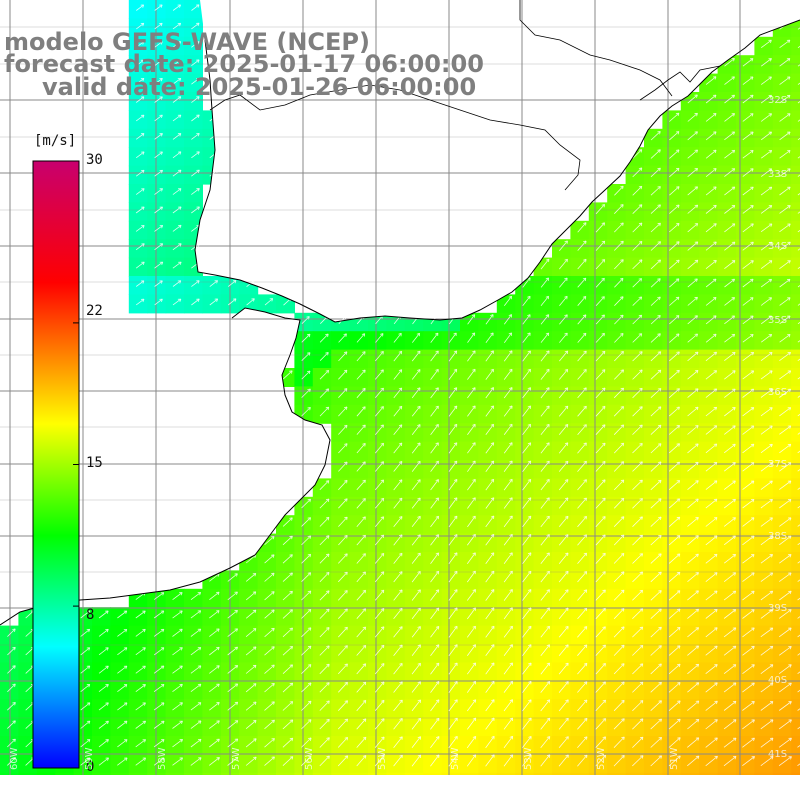  What do you see at coordinates (528, 758) in the screenshot?
I see `lon-label: 53W` at bounding box center [528, 758].